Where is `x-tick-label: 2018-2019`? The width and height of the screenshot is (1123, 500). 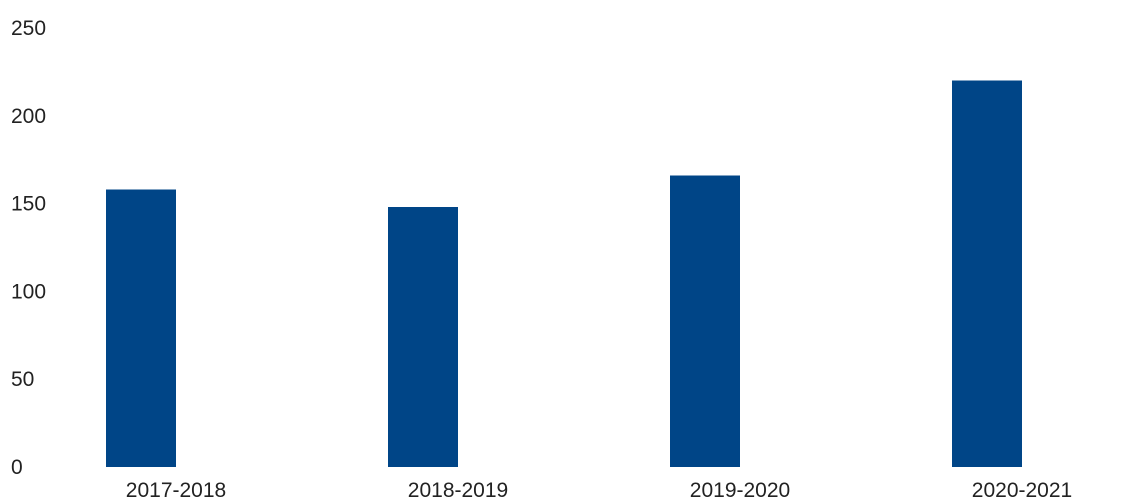 x-tick-label: 2018-2019 is located at coordinates (458, 489).